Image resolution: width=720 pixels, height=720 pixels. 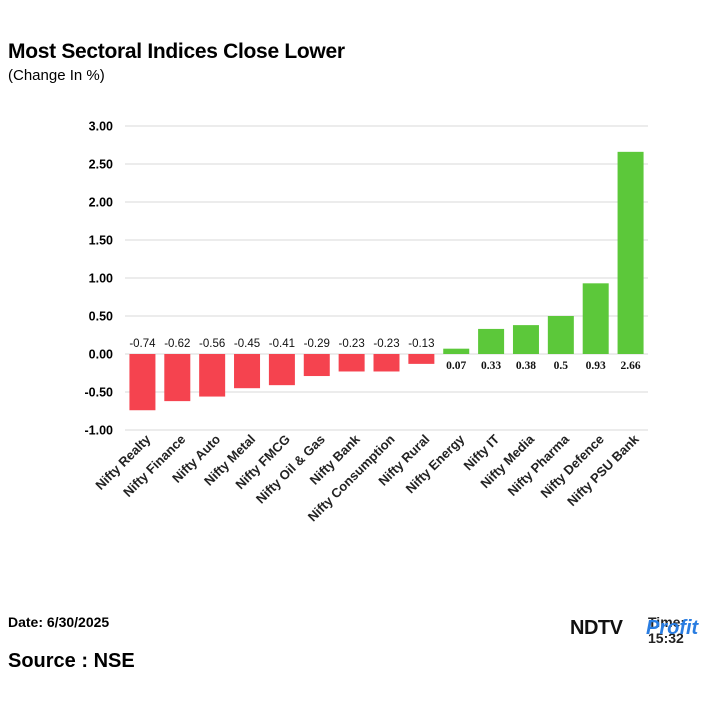 I want to click on chart-subtitle: (Change In %), so click(x=56, y=75).